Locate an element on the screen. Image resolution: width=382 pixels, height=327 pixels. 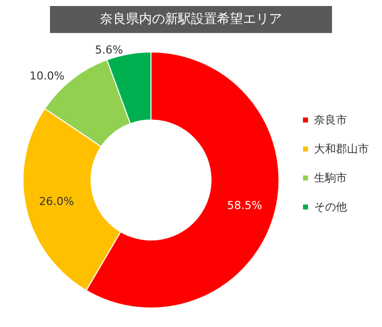
legend-label: 生駒市 is located at coordinates (330, 178).